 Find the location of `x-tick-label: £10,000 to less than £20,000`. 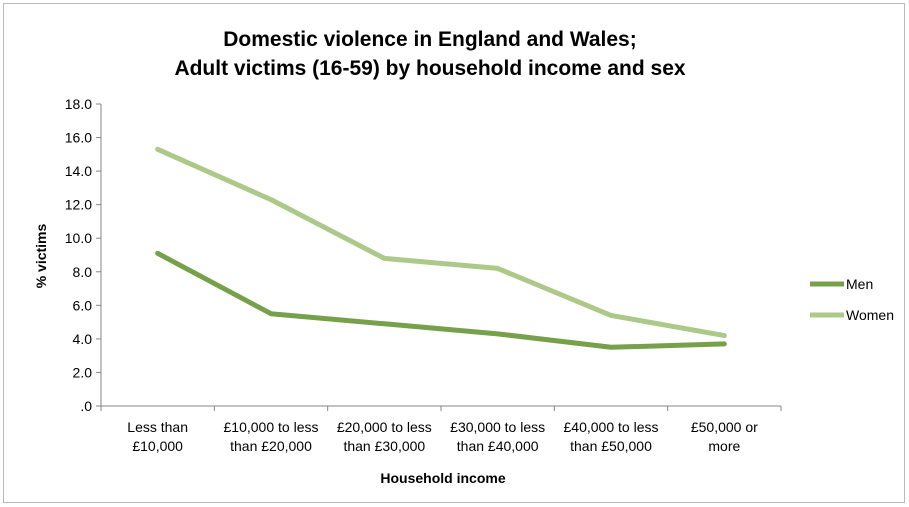

x-tick-label: £10,000 to less than £20,000 is located at coordinates (271, 436).